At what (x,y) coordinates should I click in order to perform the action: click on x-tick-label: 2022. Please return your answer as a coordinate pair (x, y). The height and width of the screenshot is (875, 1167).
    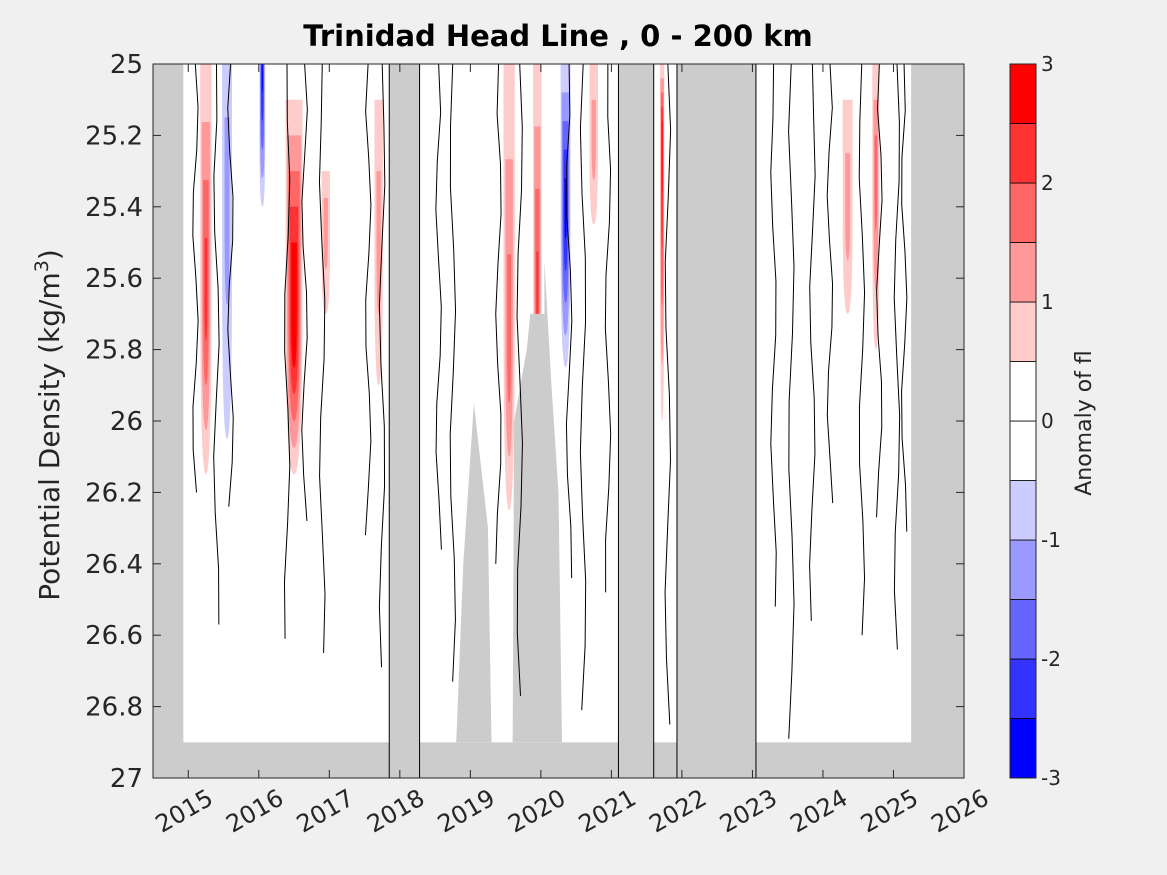
    Looking at the image, I should click on (677, 811).